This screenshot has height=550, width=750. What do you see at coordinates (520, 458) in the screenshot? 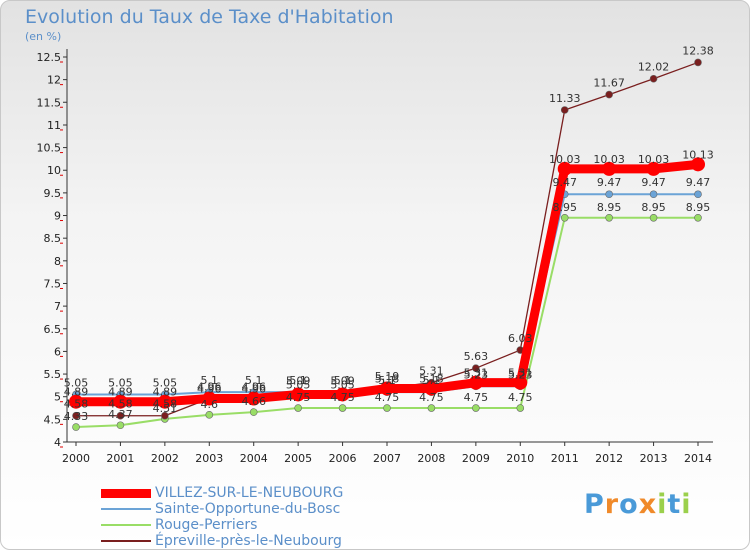
I see `x-tick-label: 2010` at bounding box center [520, 458].